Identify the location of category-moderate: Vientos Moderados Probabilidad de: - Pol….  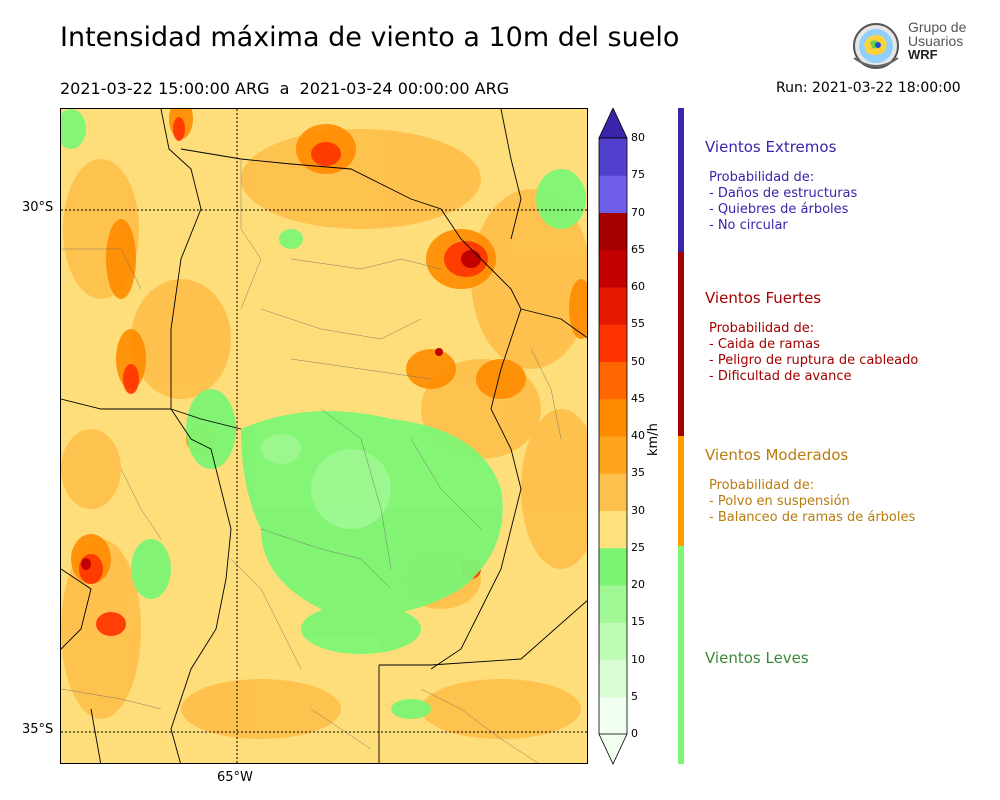
(810, 486).